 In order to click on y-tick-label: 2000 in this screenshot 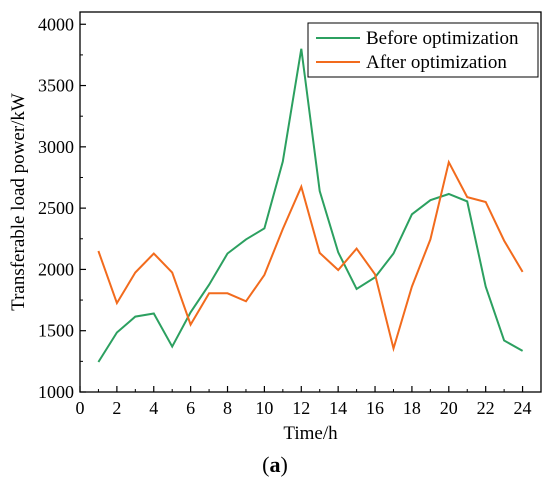, I will do `click(56, 269)`.